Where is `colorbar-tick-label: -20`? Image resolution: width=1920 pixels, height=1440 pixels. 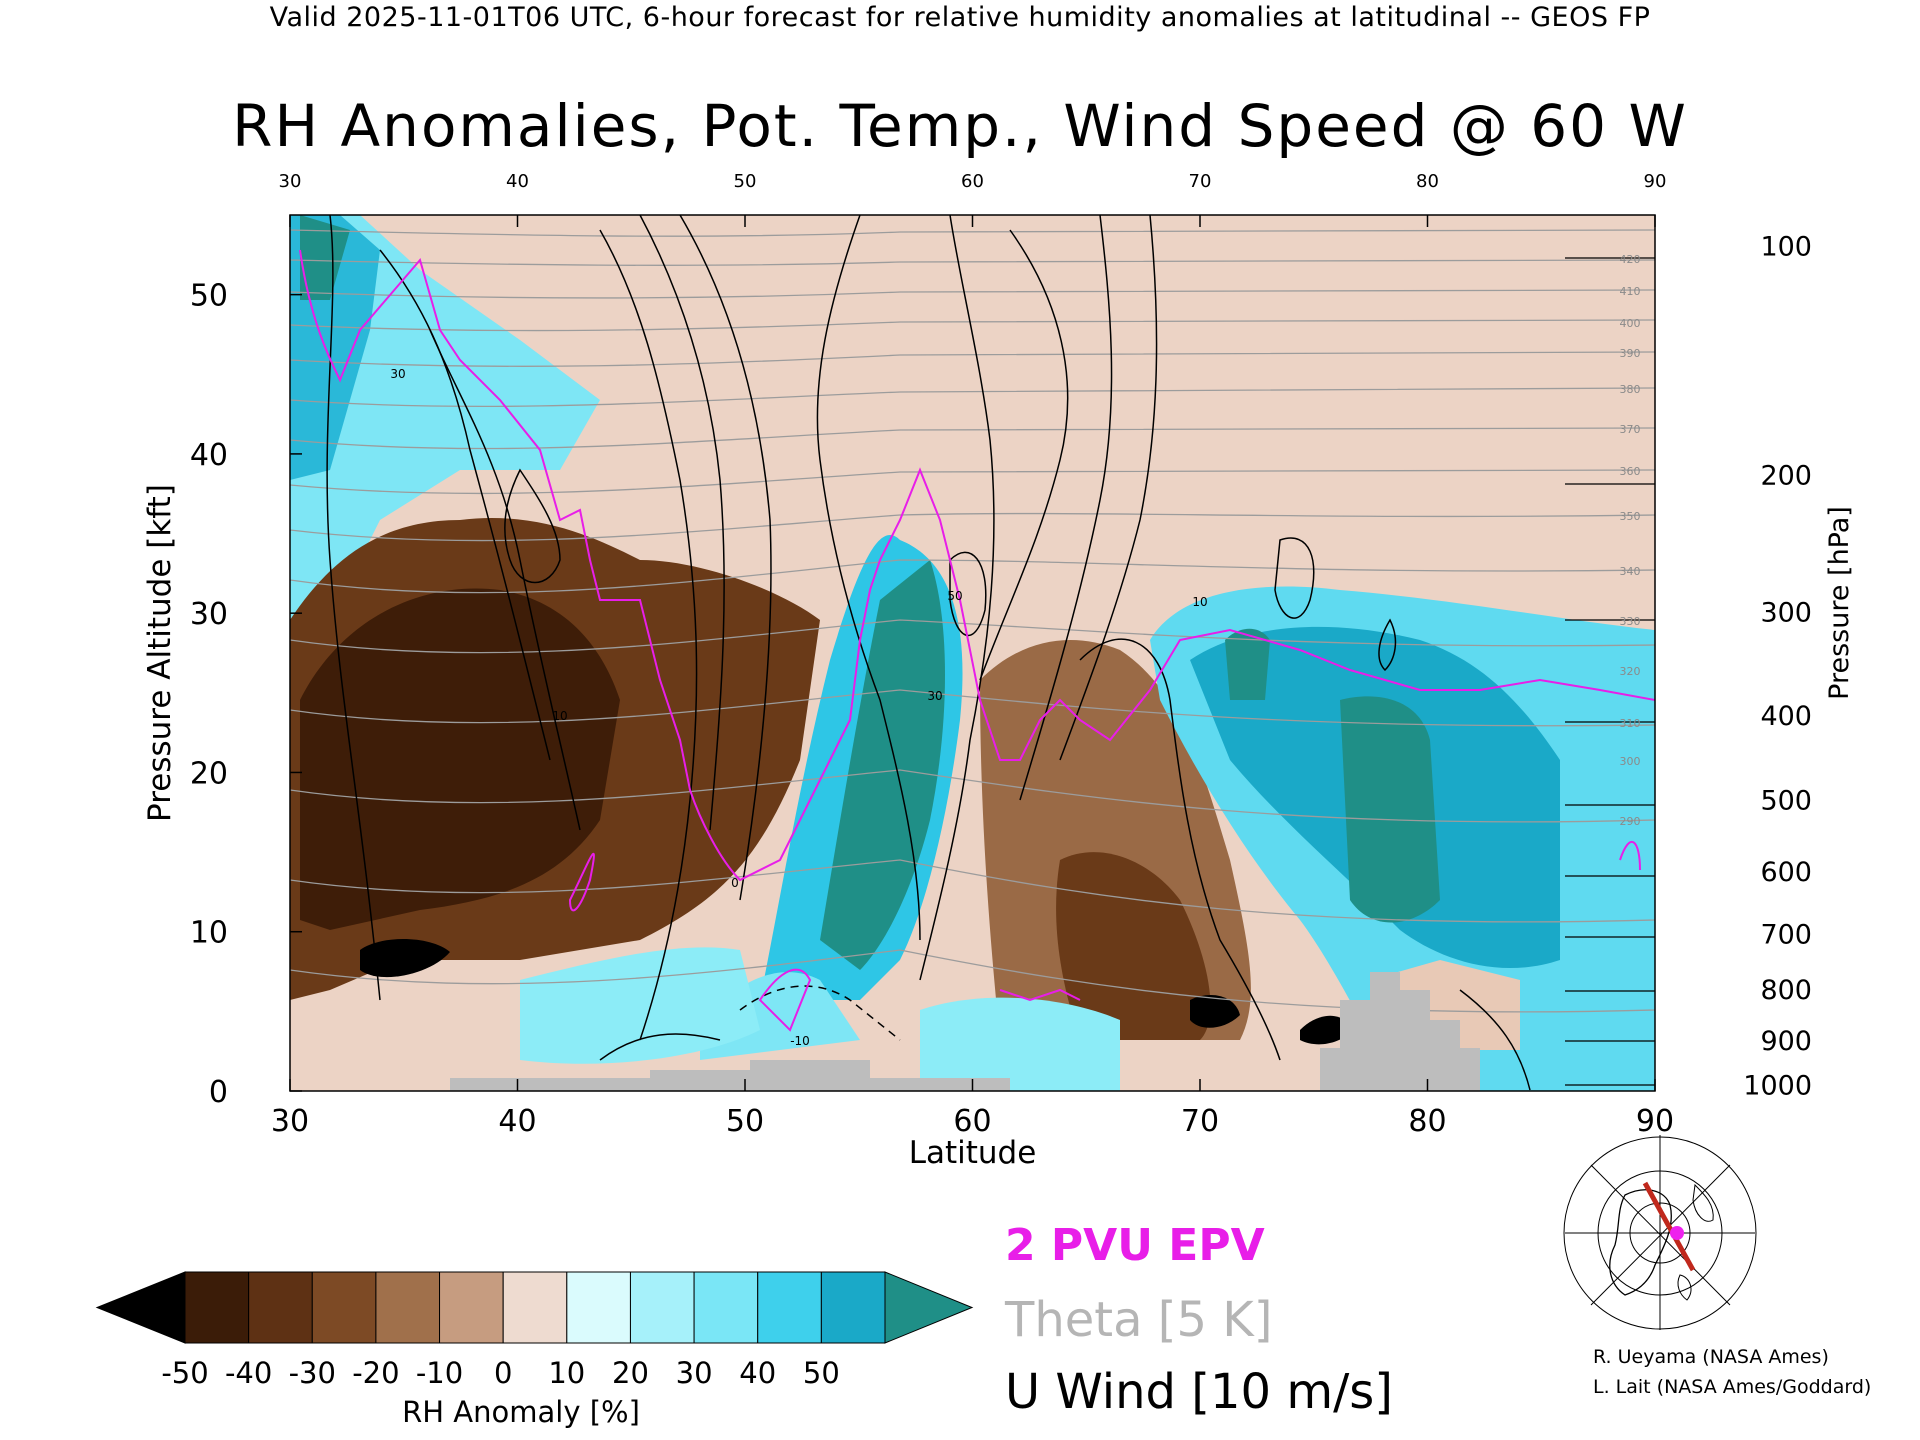
colorbar-tick-label: -20 is located at coordinates (375, 1373).